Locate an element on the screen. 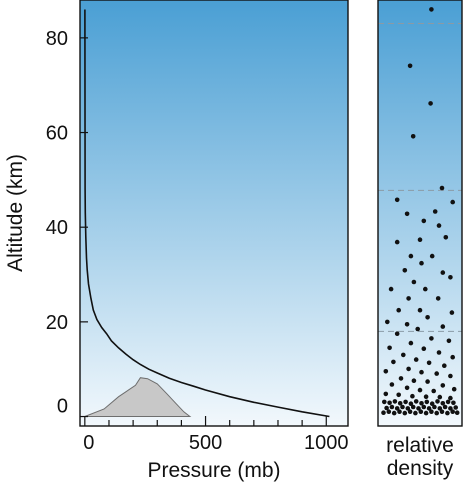 This screenshot has height=491, width=465. density-dashed-levels is located at coordinates (420, 177).